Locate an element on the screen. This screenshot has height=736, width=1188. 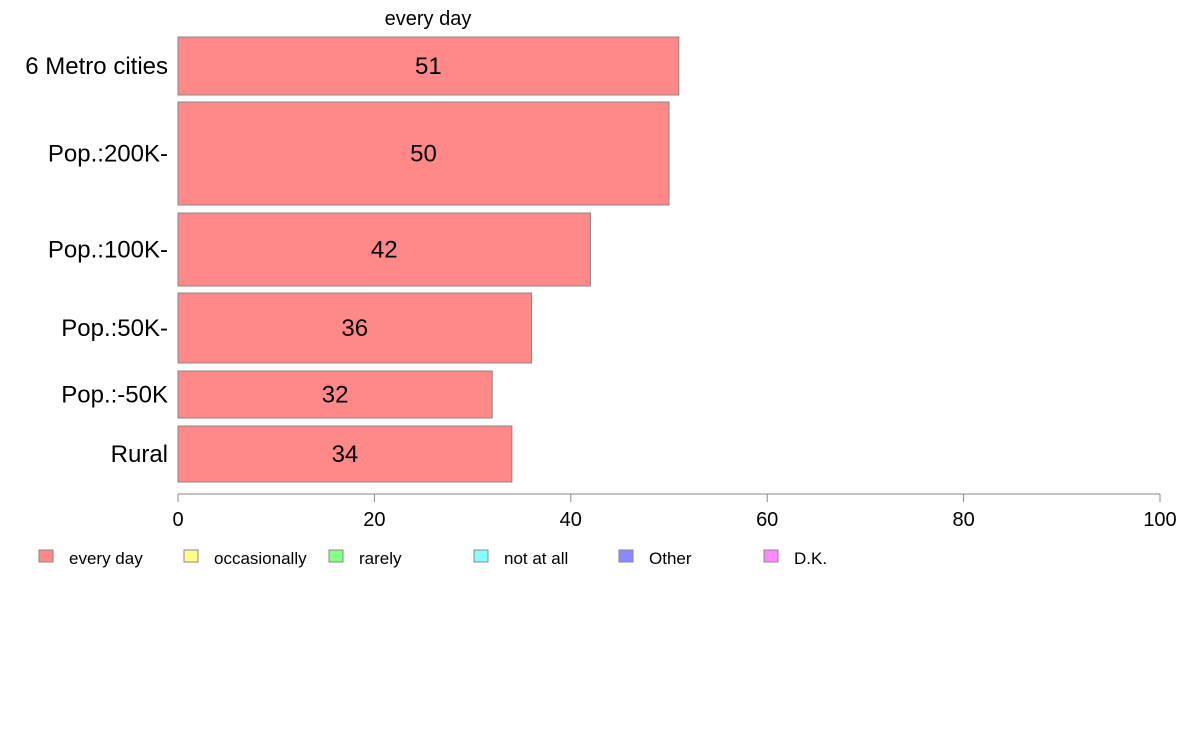
bar-value-label: 32 is located at coordinates (335, 395).